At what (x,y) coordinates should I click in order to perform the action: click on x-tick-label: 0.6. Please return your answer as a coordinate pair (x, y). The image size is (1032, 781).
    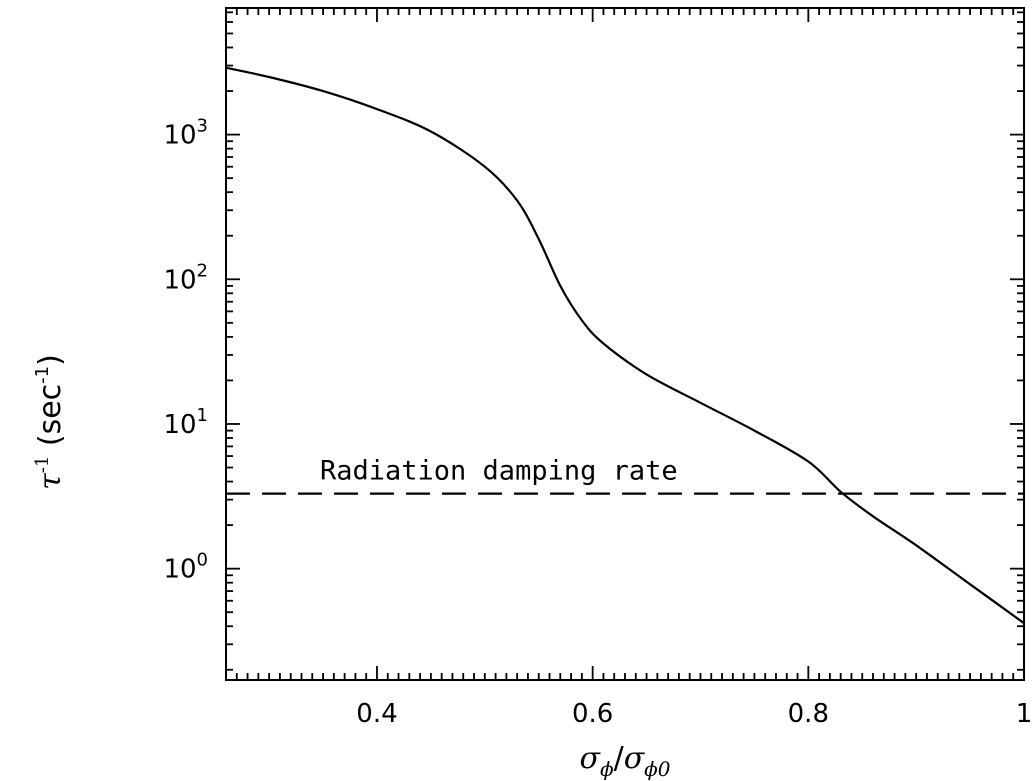
    Looking at the image, I should click on (592, 714).